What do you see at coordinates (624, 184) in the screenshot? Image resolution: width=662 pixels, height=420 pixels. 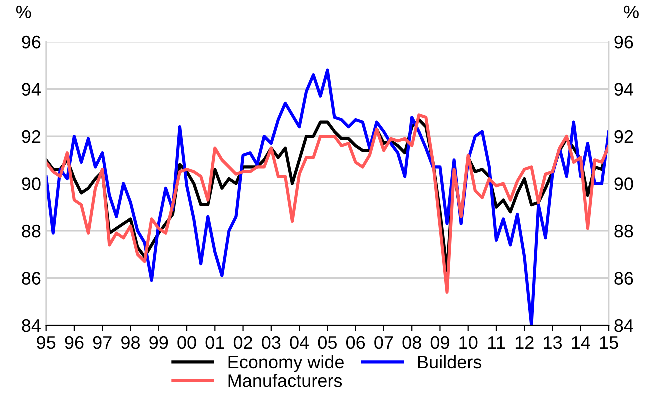 I see `y2-tick-label: 90` at bounding box center [624, 184].